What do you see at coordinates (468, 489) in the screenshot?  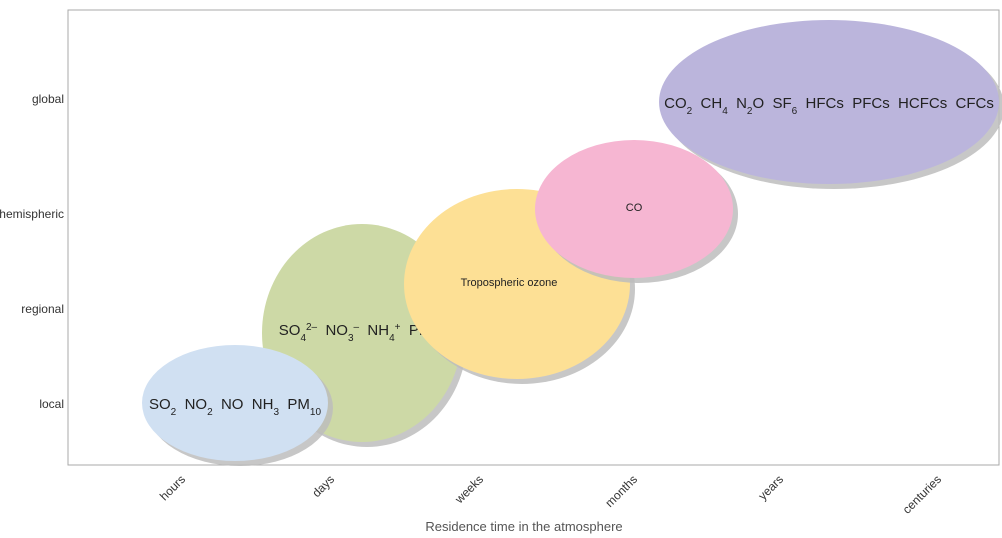 I see `x-label-weeks: weeks` at bounding box center [468, 489].